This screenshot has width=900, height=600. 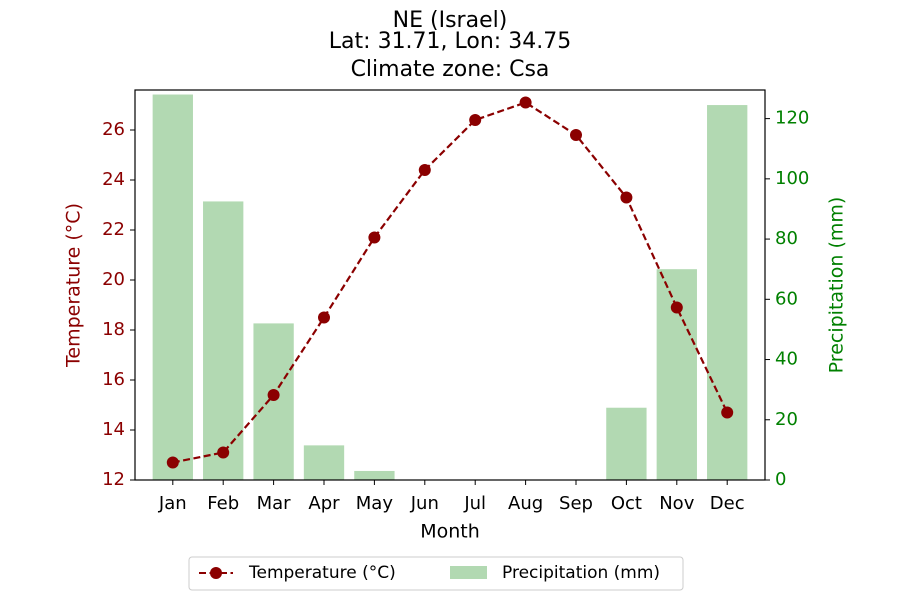 I want to click on x-tick-label-oct: Oct, so click(x=626, y=503).